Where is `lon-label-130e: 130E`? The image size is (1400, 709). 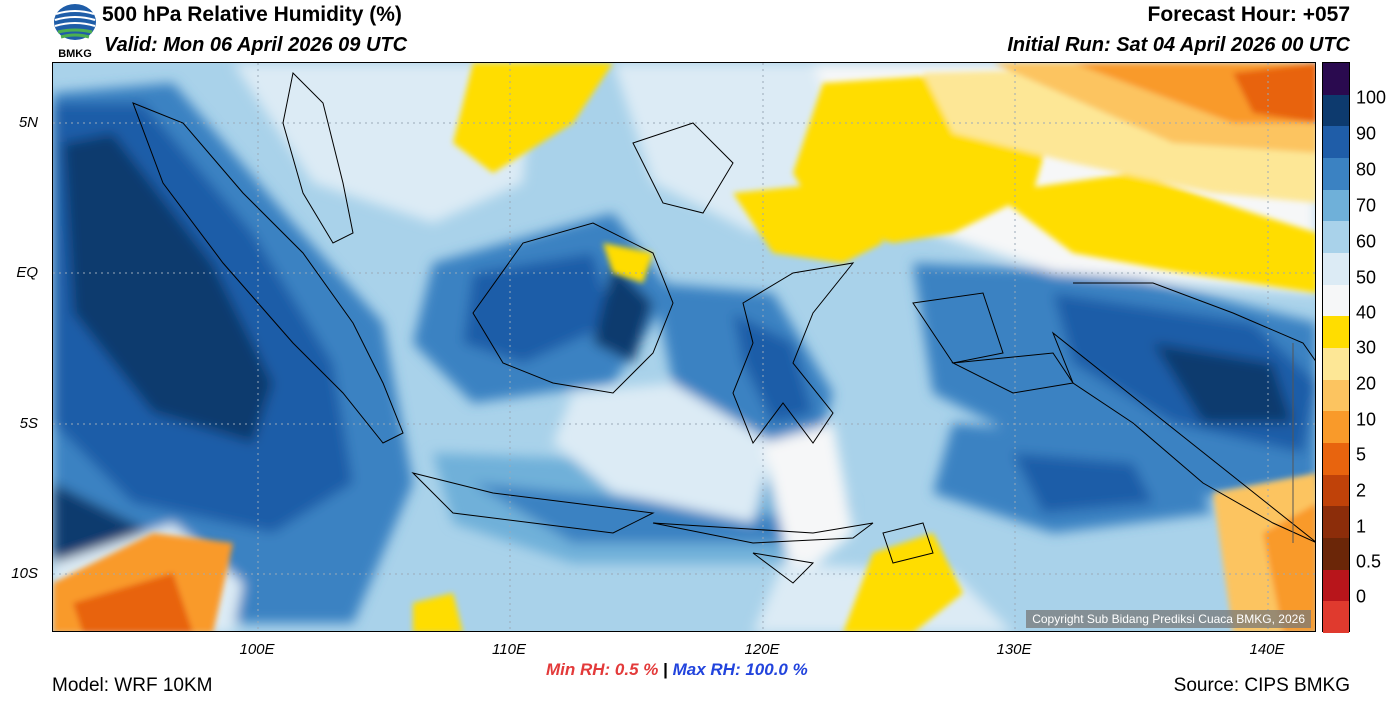
lon-label-130e: 130E is located at coordinates (1014, 649).